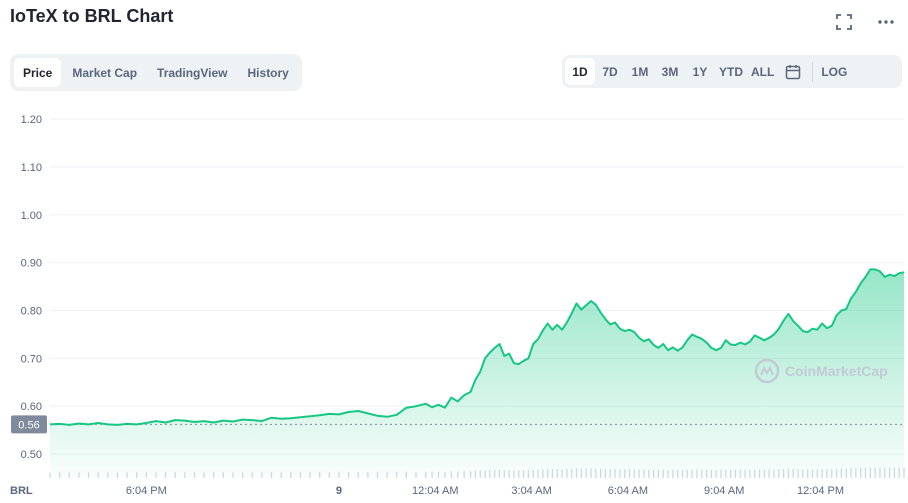  What do you see at coordinates (192, 72) in the screenshot?
I see `tab-tradingview: TradingView` at bounding box center [192, 72].